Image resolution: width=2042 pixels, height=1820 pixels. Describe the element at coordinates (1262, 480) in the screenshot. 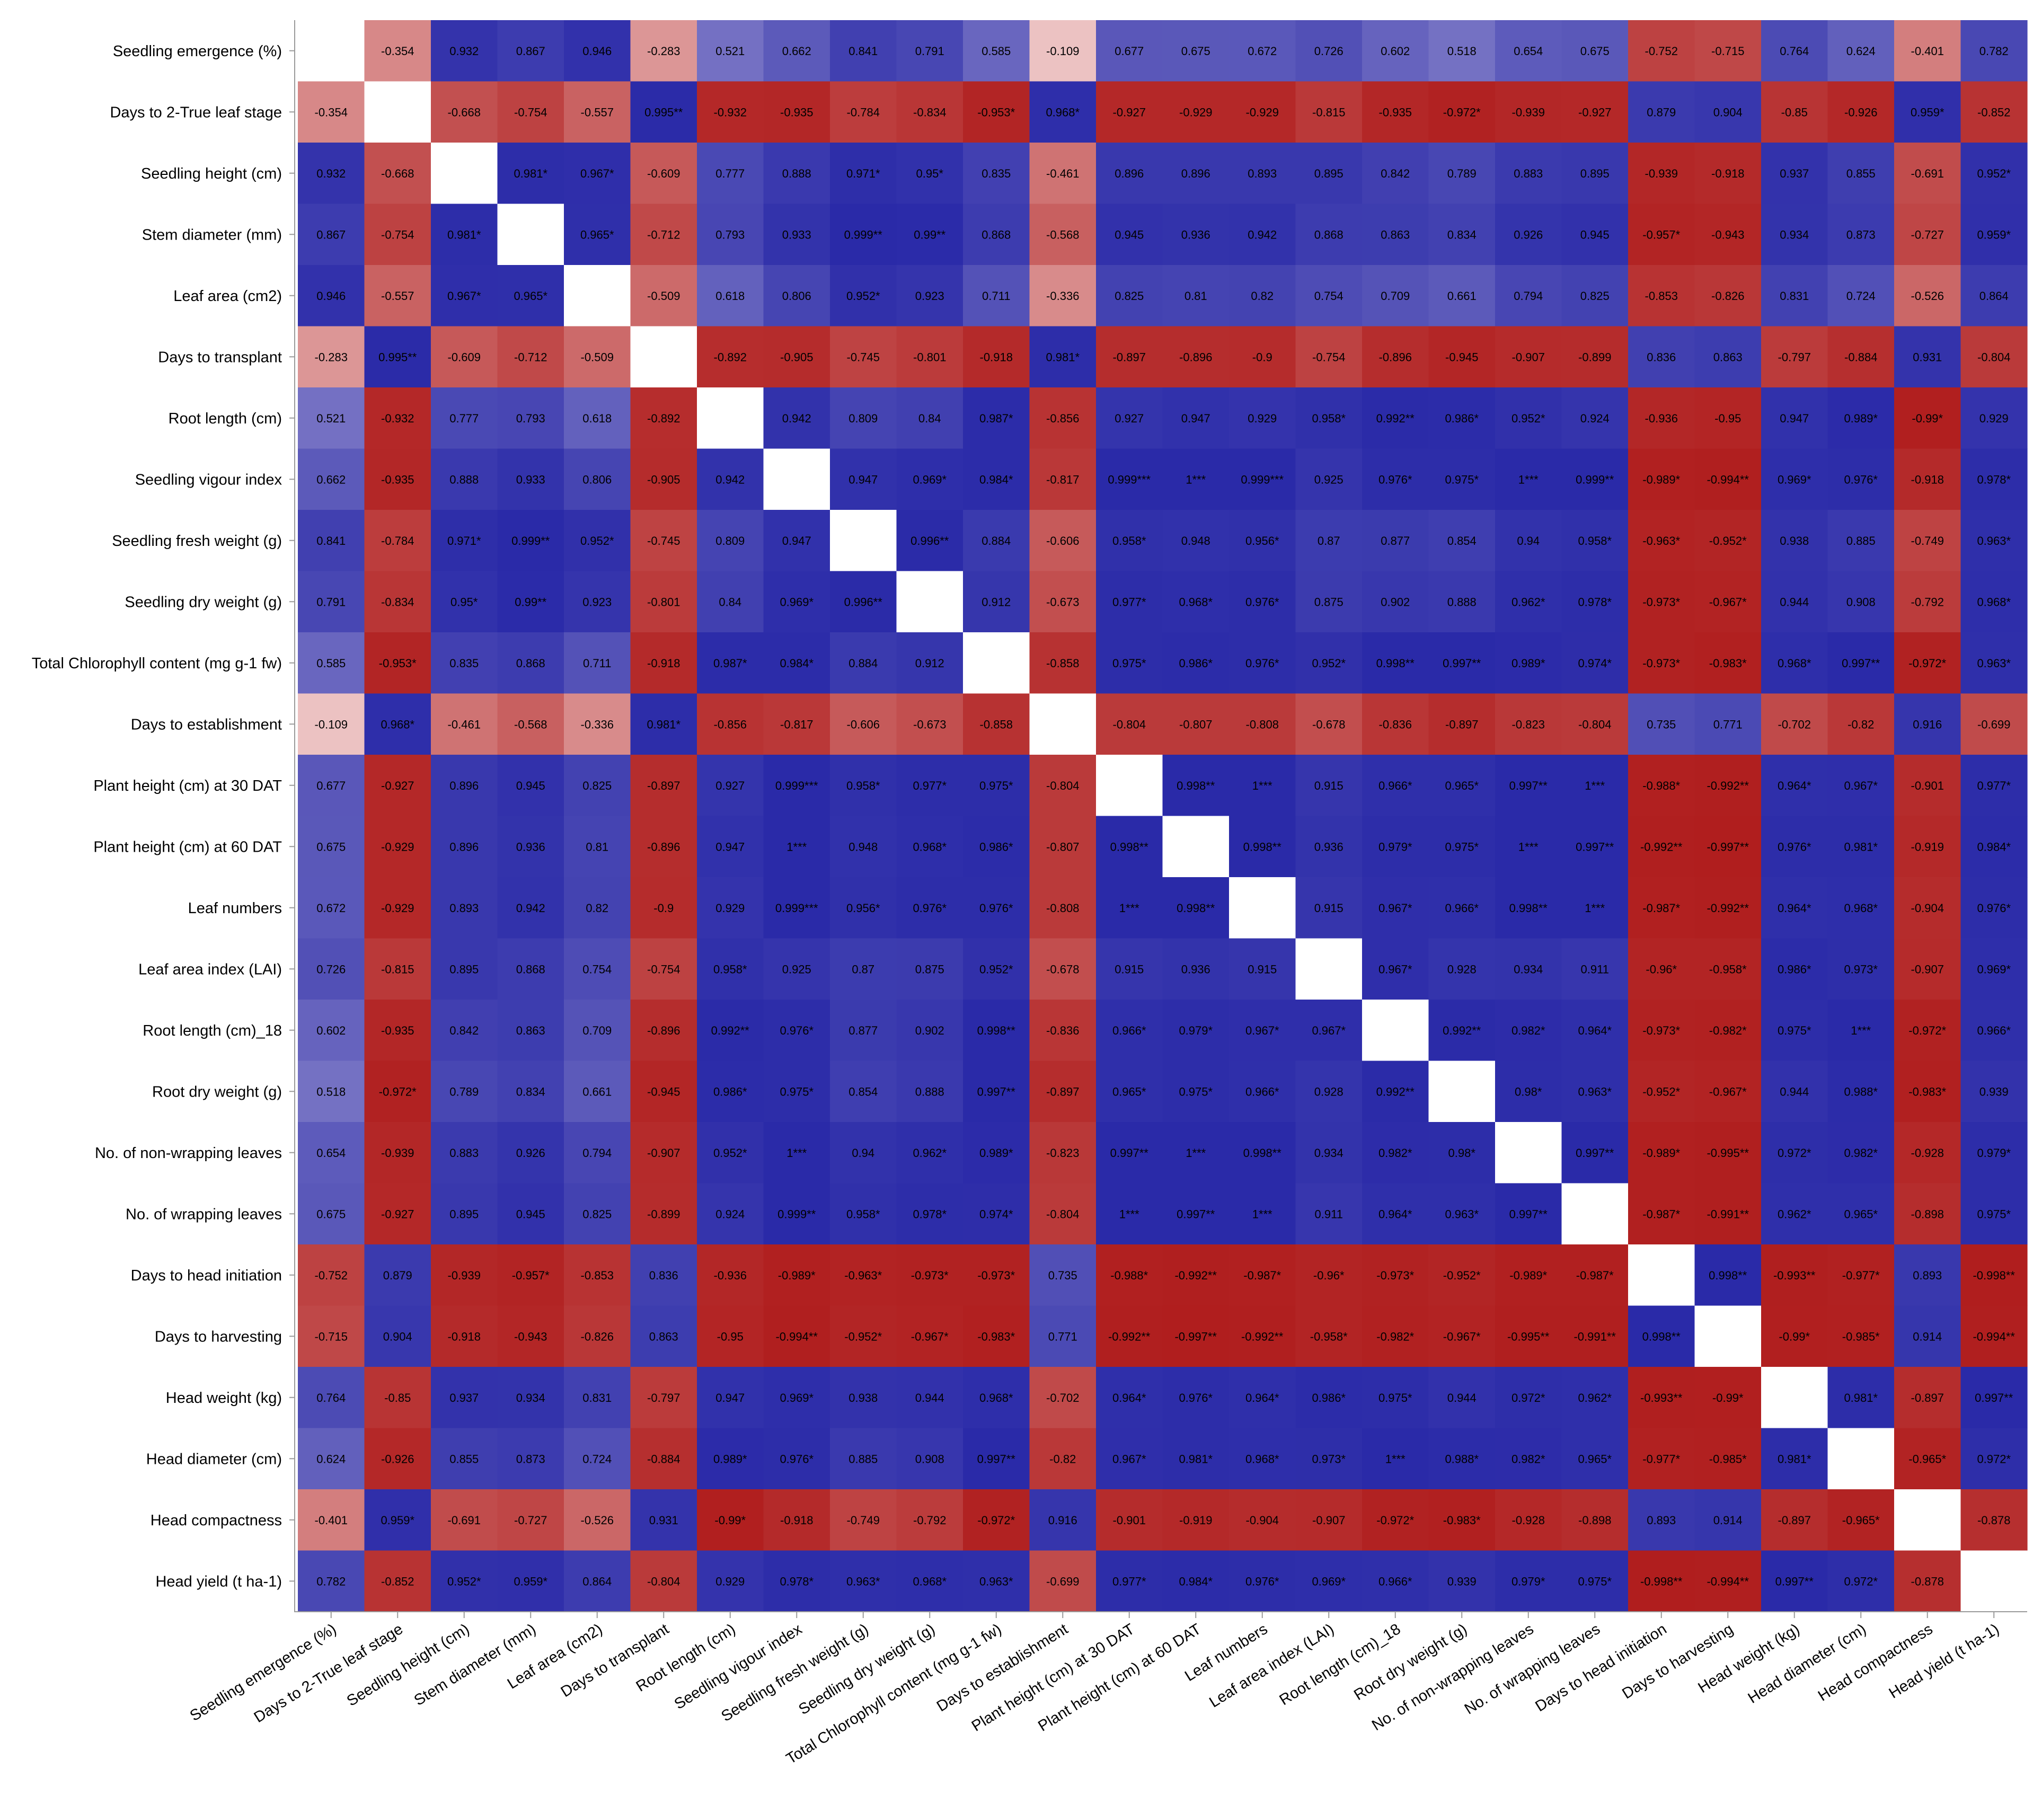

I see `cell-value-label: 0.999***` at that location.